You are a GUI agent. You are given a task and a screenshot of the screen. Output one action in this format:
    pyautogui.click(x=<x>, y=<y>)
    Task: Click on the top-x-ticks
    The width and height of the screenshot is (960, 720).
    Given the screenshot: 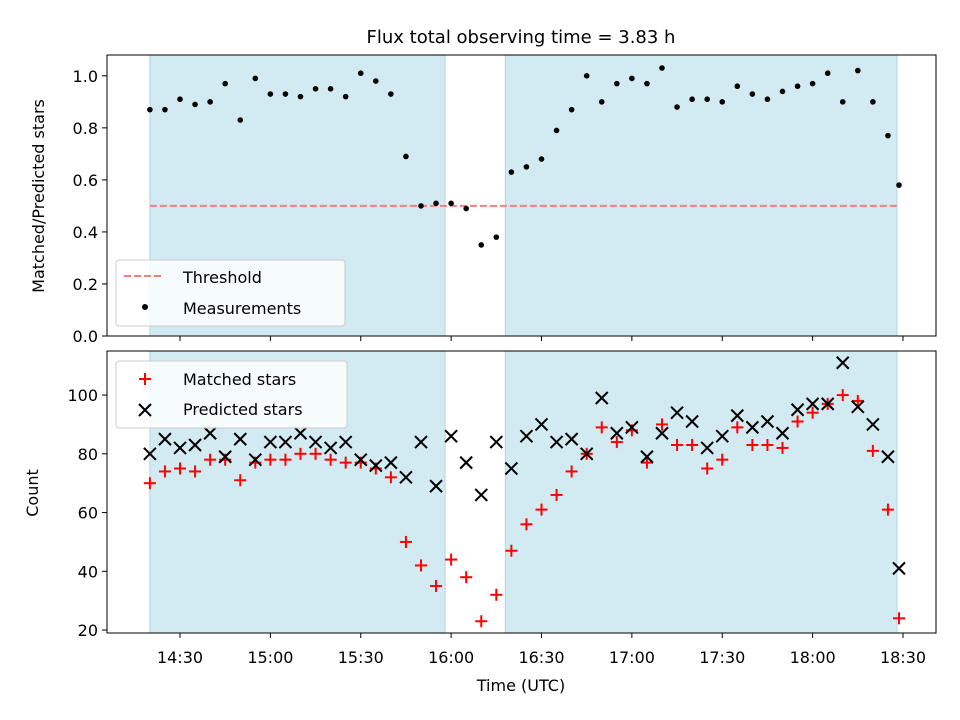 What is the action you would take?
    pyautogui.click(x=541, y=338)
    